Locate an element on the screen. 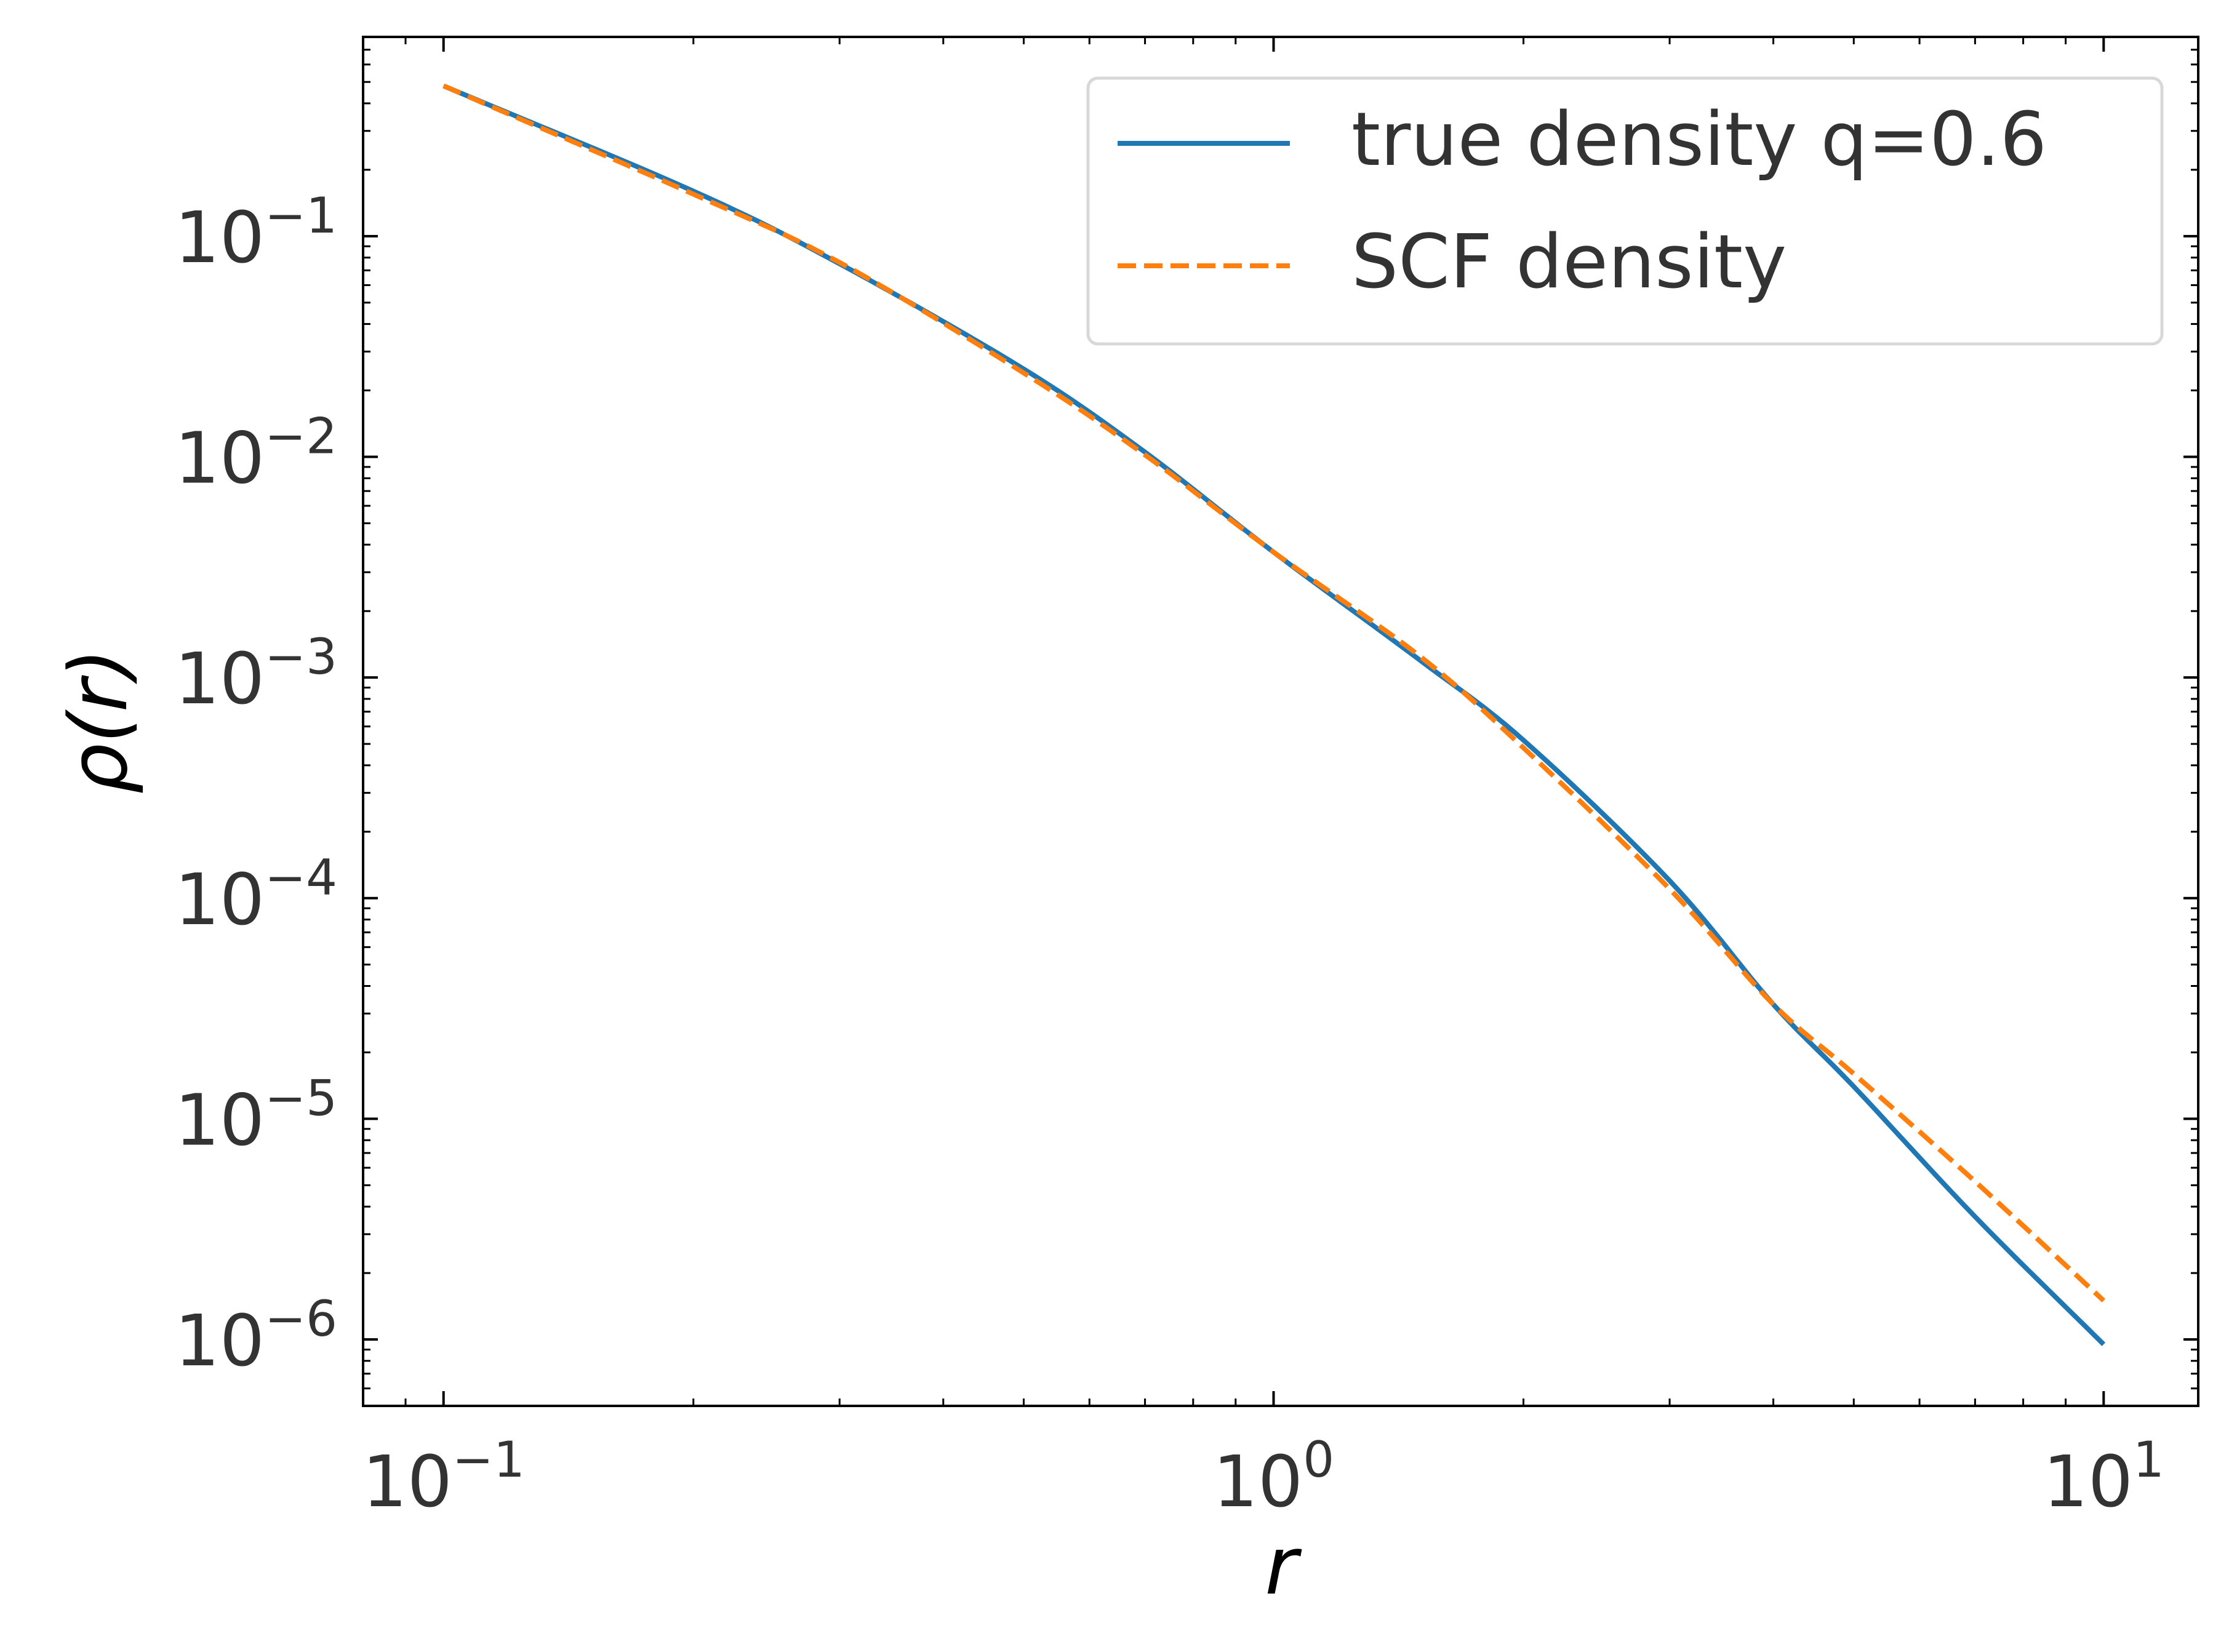  y-tick-label: 10⁻⁴ is located at coordinates (256, 895).